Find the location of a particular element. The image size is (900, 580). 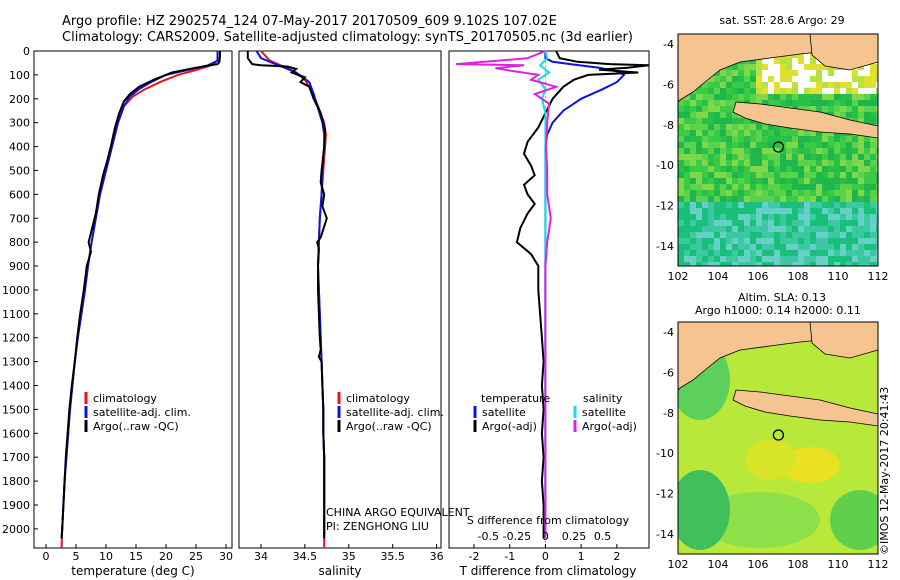

y-tick-label: 1700 is located at coordinates (16, 457).